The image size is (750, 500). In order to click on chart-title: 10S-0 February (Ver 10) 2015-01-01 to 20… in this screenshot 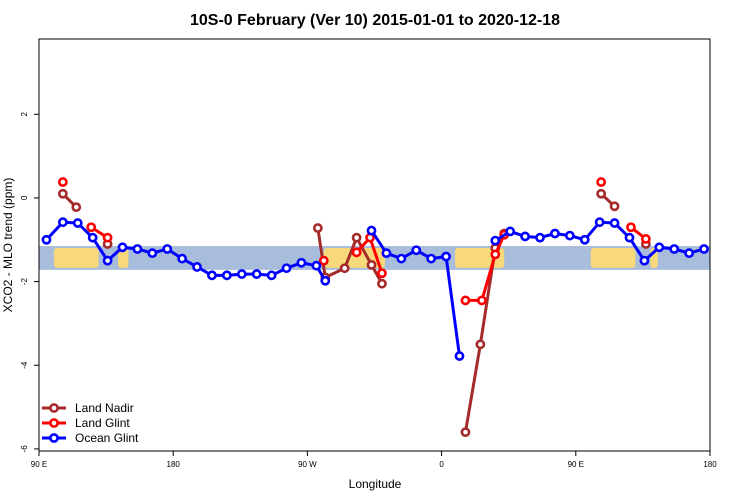, I will do `click(375, 20)`.